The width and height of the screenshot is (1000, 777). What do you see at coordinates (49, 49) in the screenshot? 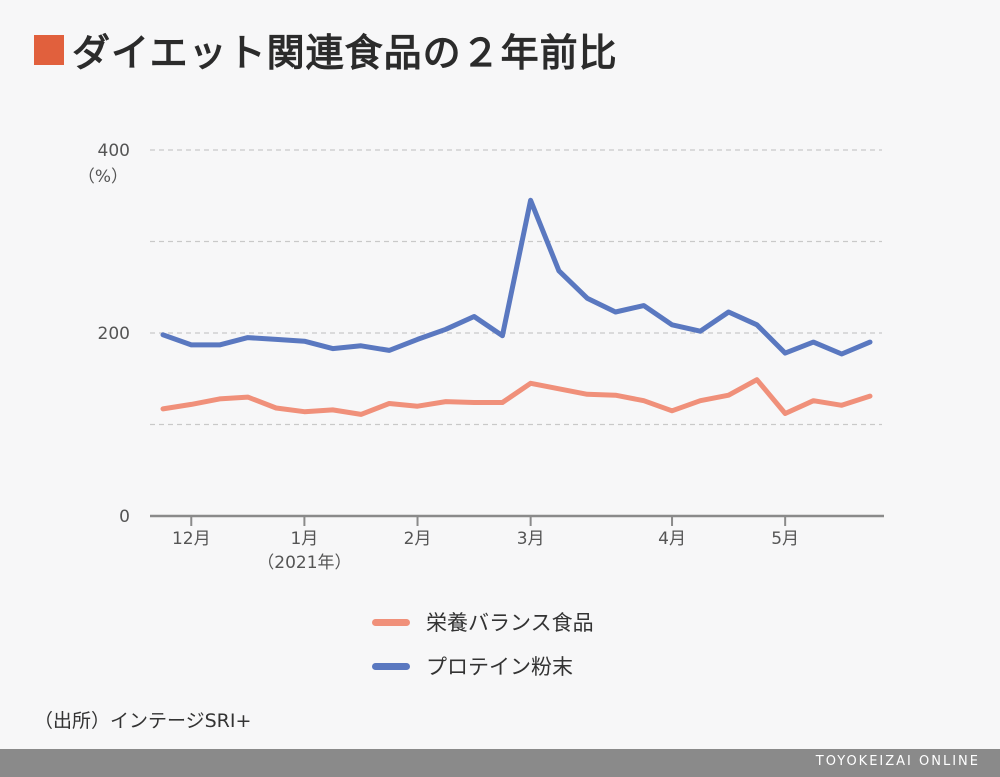
I see `title-square-icon` at bounding box center [49, 49].